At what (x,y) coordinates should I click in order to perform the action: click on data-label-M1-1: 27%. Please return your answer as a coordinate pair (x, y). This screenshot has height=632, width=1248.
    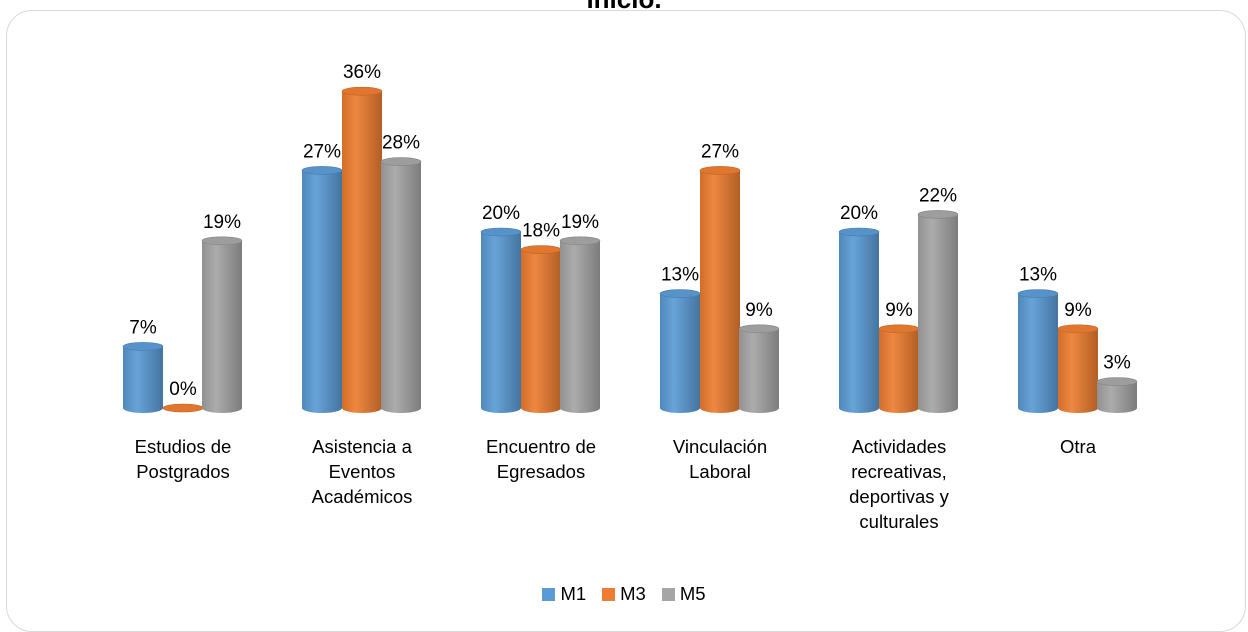
    Looking at the image, I should click on (322, 151).